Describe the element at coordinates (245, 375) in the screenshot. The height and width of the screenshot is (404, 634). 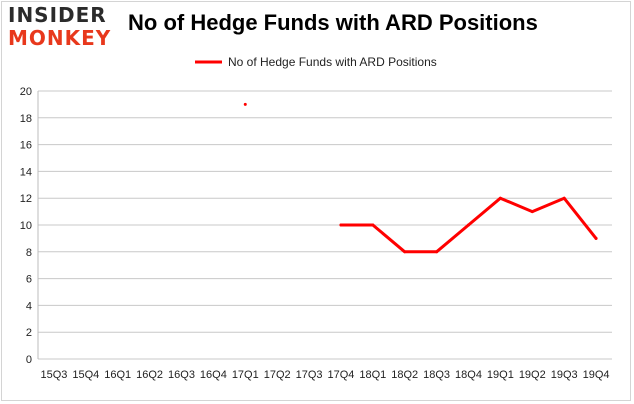
I see `x-tick-label: 17Q1` at that location.